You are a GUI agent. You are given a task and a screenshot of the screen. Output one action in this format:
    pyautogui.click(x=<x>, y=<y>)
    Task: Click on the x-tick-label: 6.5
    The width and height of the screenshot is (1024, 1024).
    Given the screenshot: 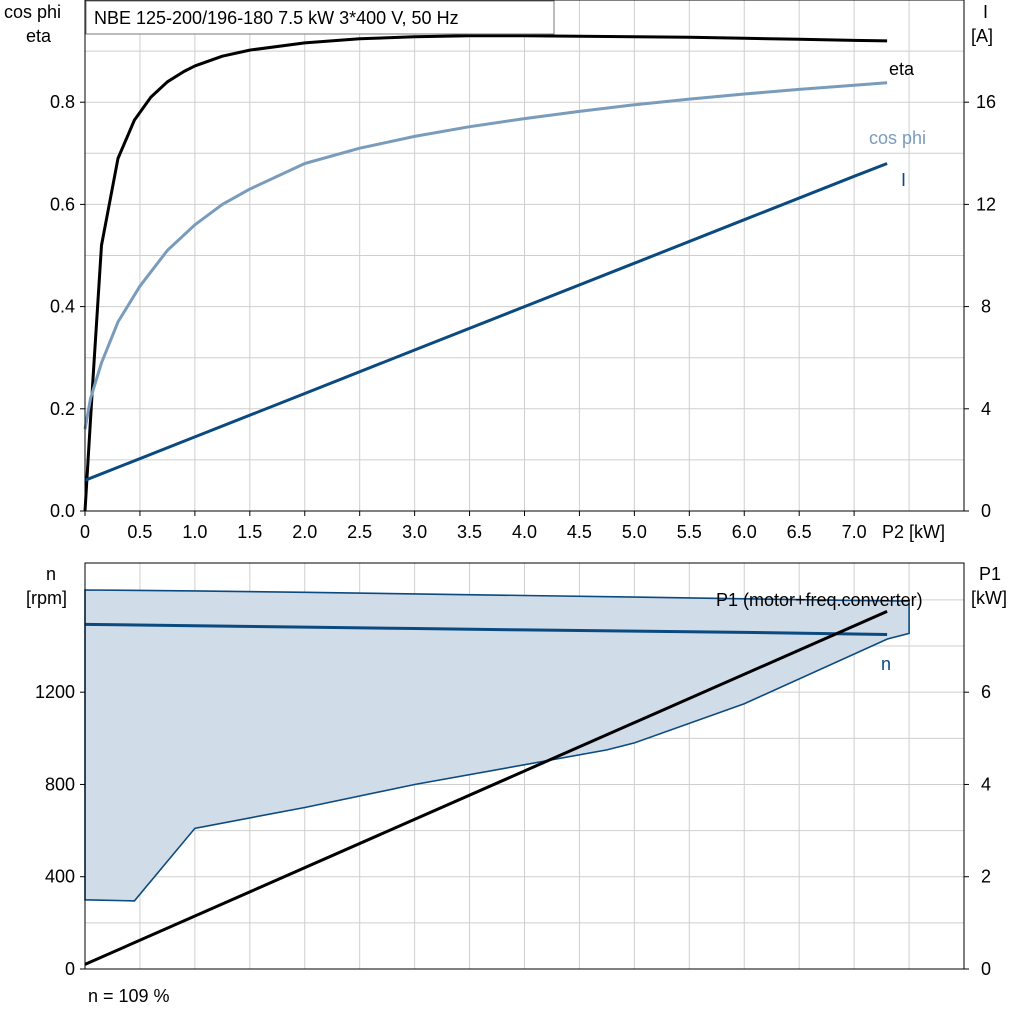 What is the action you would take?
    pyautogui.click(x=799, y=532)
    